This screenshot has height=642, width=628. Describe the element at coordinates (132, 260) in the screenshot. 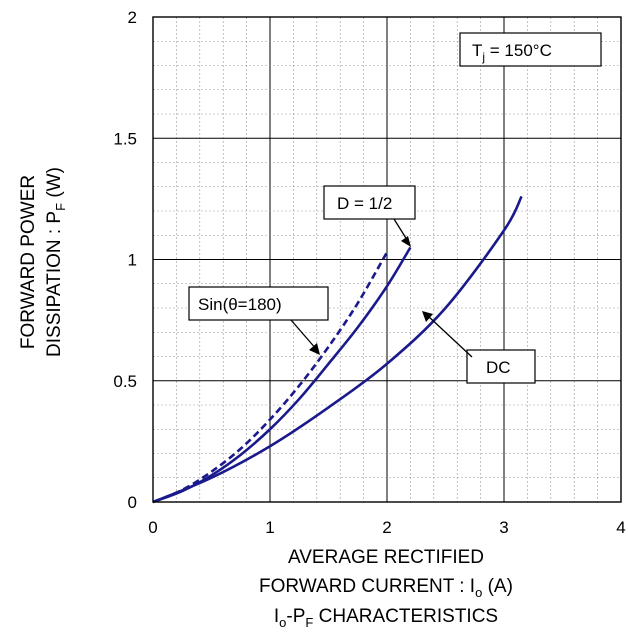

I see `y-tick-label: 1` at that location.